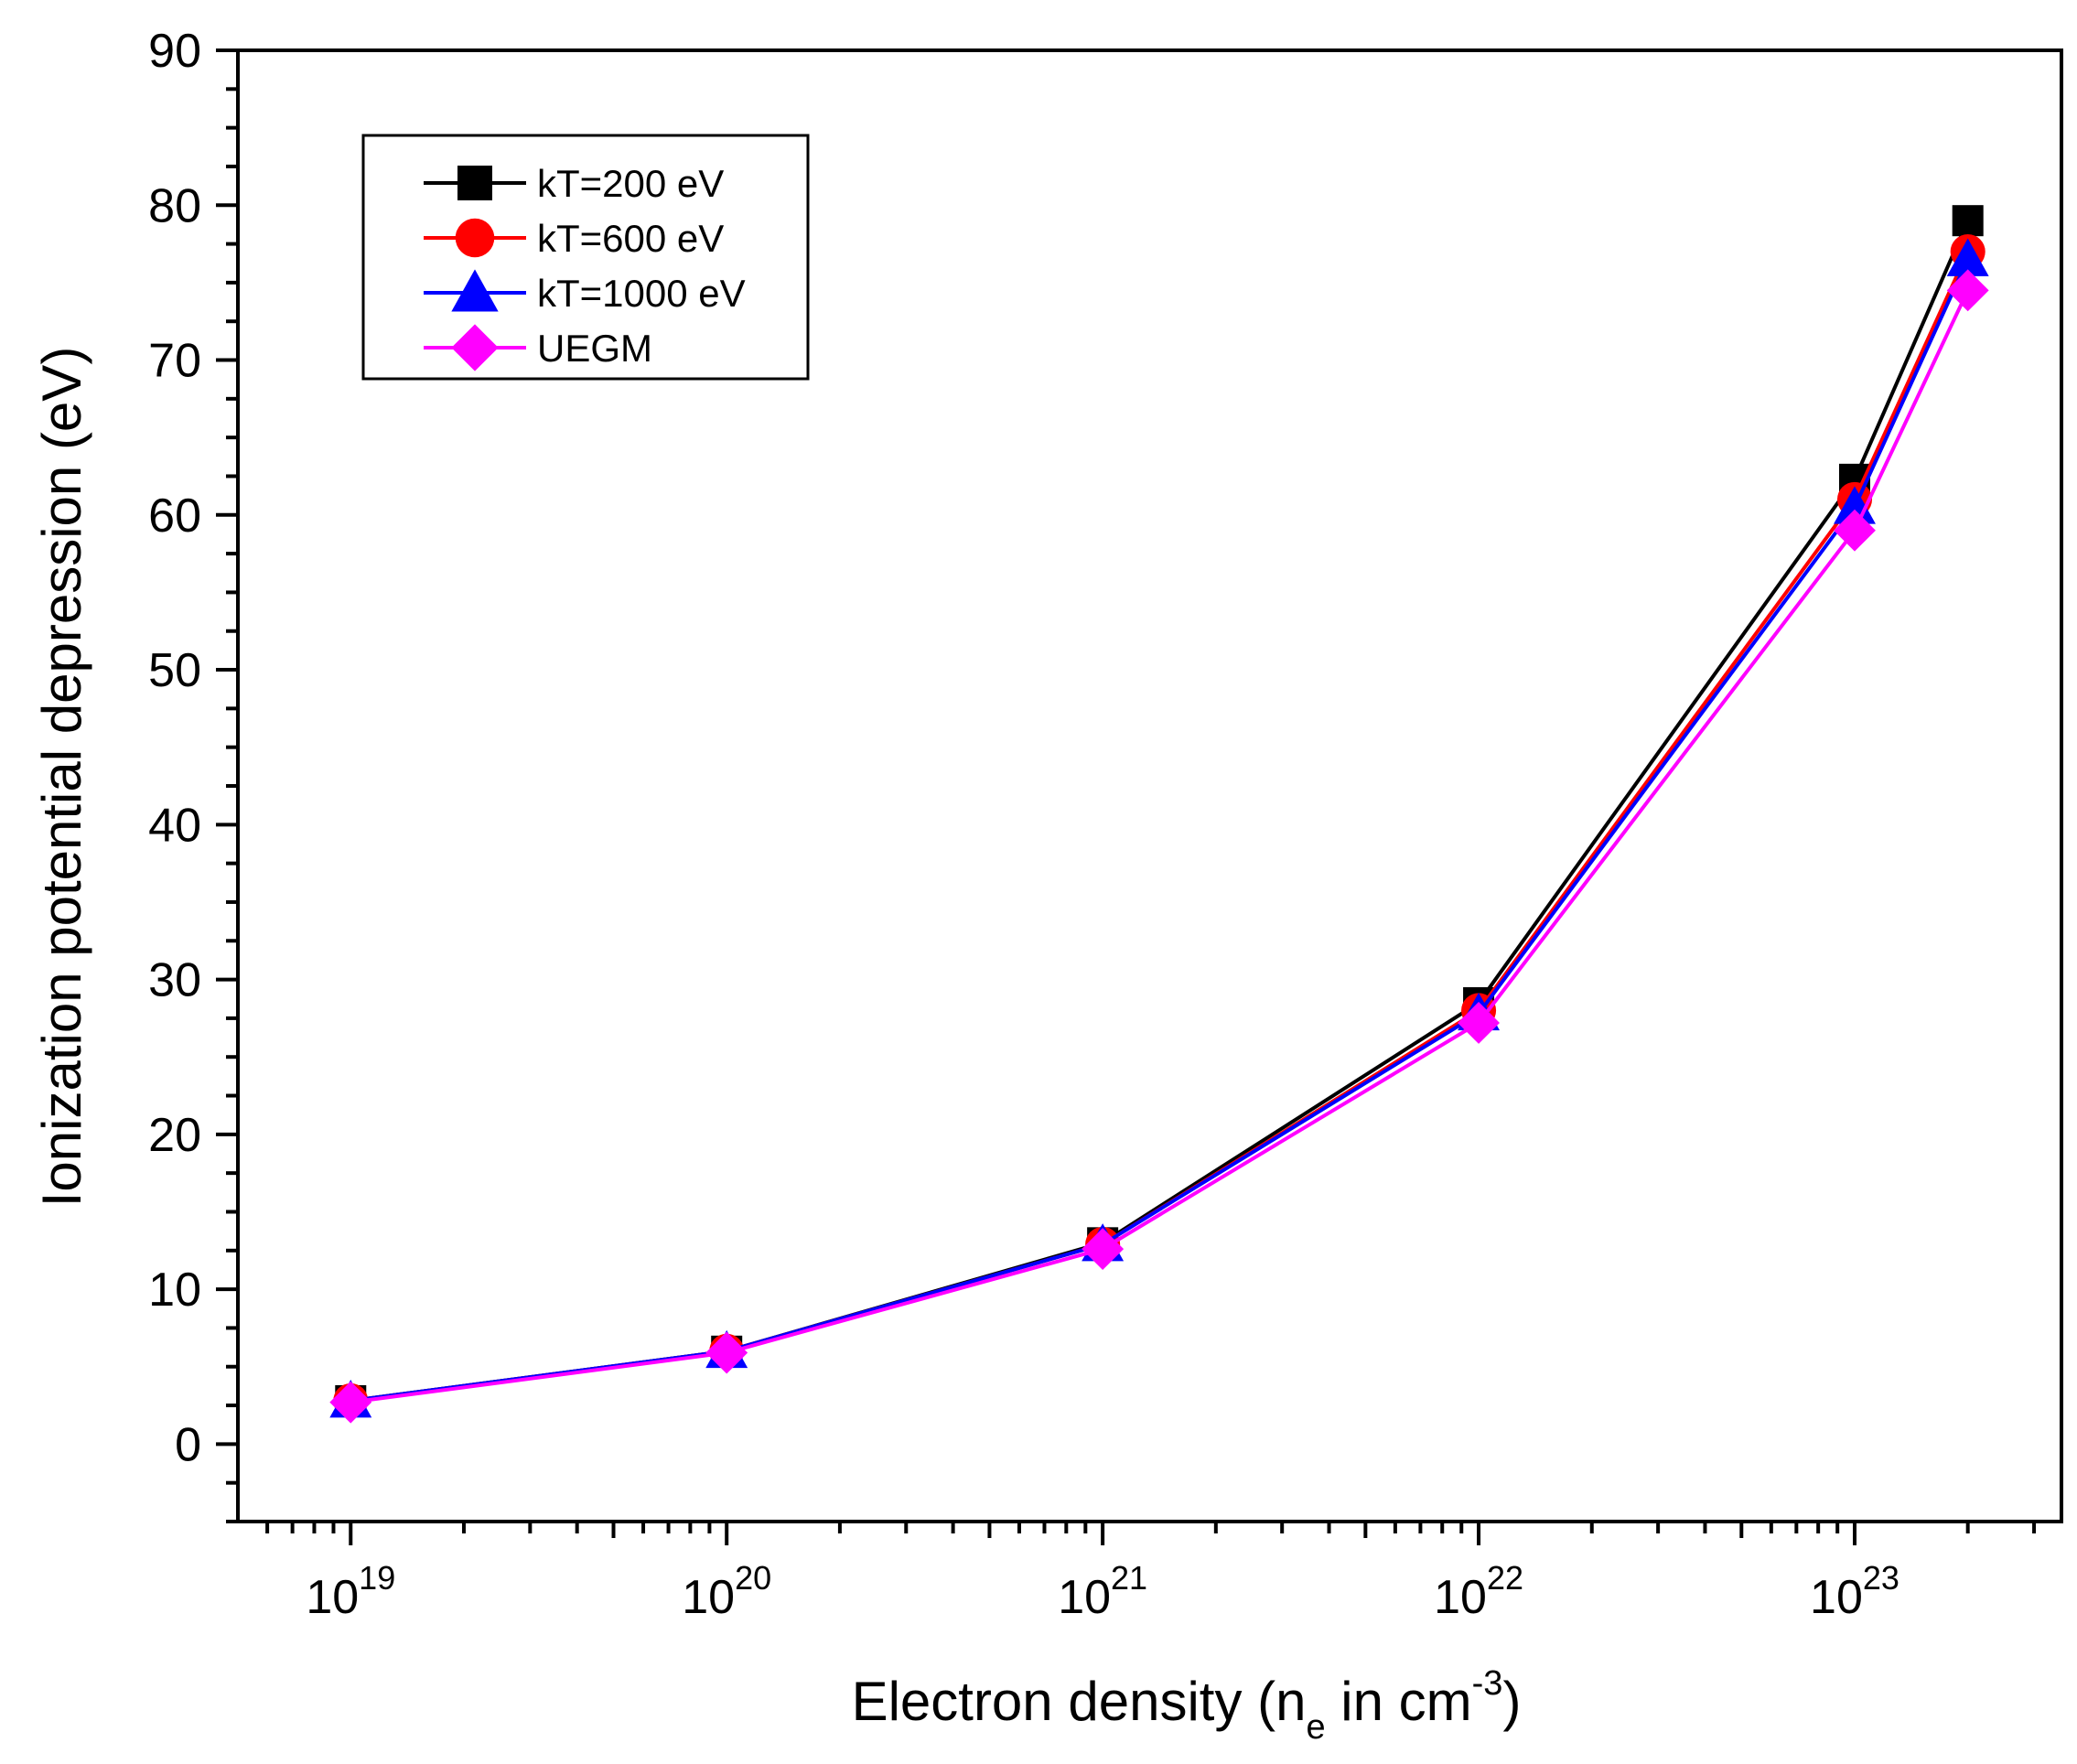 This screenshot has height=1764, width=2077. I want to click on x-tick-label: 1023, so click(1854, 1591).